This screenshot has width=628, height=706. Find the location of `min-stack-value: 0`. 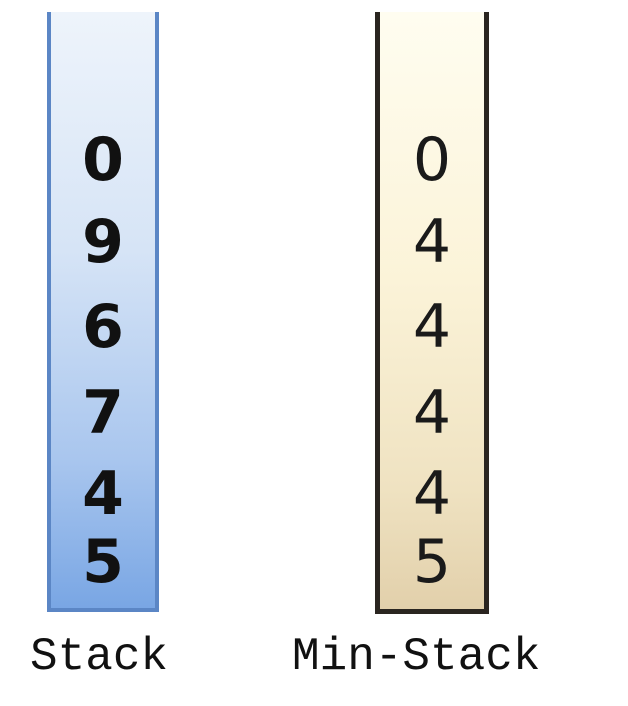

min-stack-value: 0 is located at coordinates (432, 160).